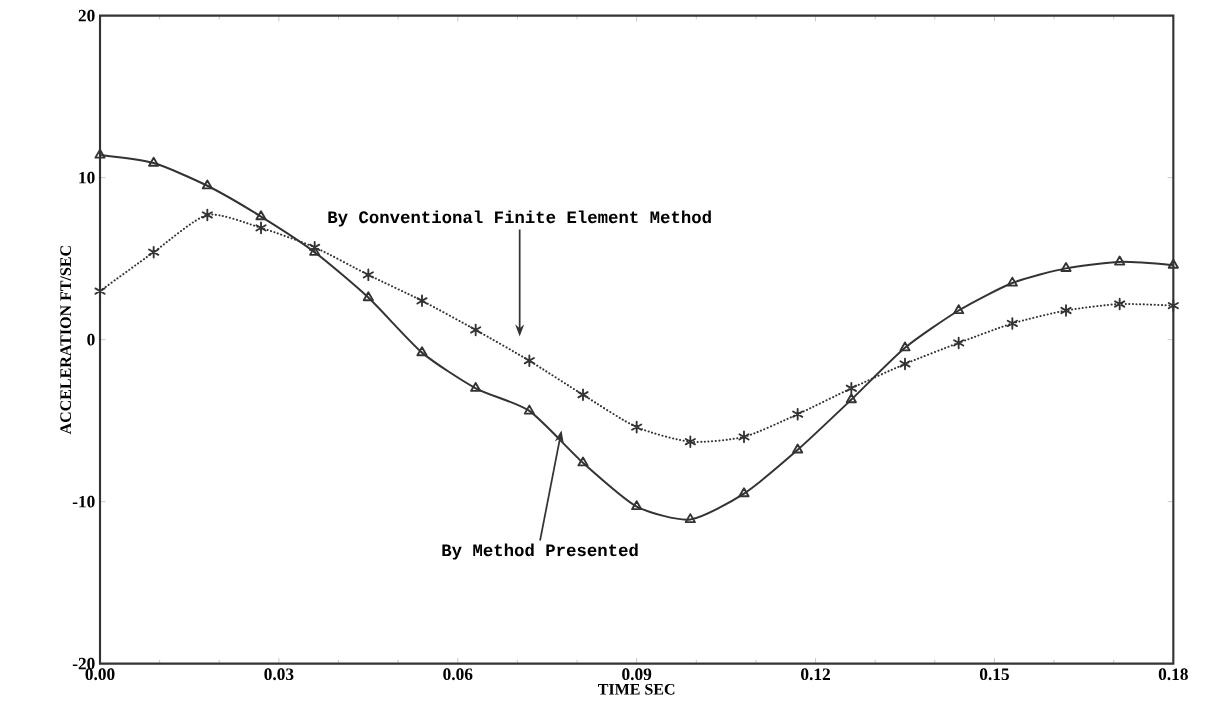 Image resolution: width=1208 pixels, height=713 pixels. What do you see at coordinates (83, 501) in the screenshot?
I see `y-tick-label: -10` at bounding box center [83, 501].